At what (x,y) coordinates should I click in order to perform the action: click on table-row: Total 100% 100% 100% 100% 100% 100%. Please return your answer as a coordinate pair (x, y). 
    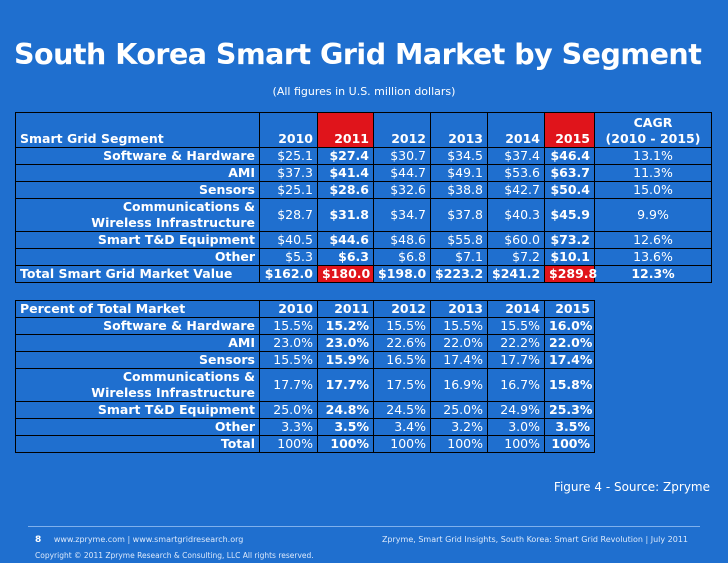
    Looking at the image, I should click on (363, 444).